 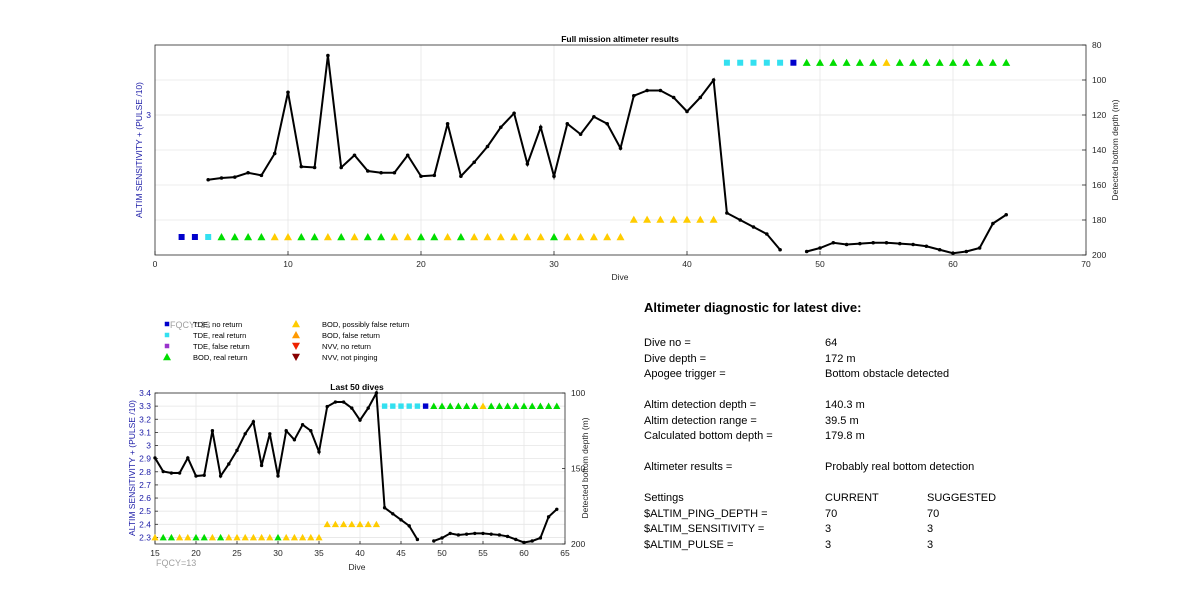 What do you see at coordinates (139, 150) in the screenshot?
I see `main-ylabel-left: ALTIM SENSITIVITY + (PULSE /10)` at bounding box center [139, 150].